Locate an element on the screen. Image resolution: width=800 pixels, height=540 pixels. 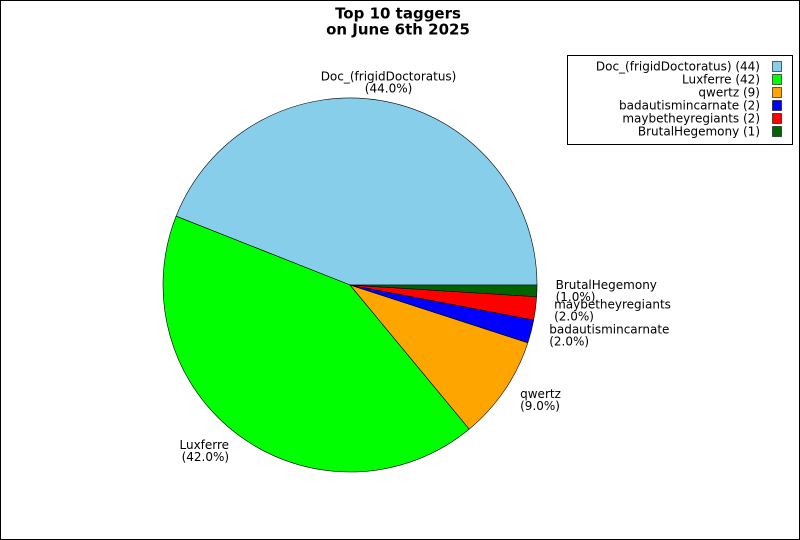
legend-label: qwertz (9) is located at coordinates (729, 93).